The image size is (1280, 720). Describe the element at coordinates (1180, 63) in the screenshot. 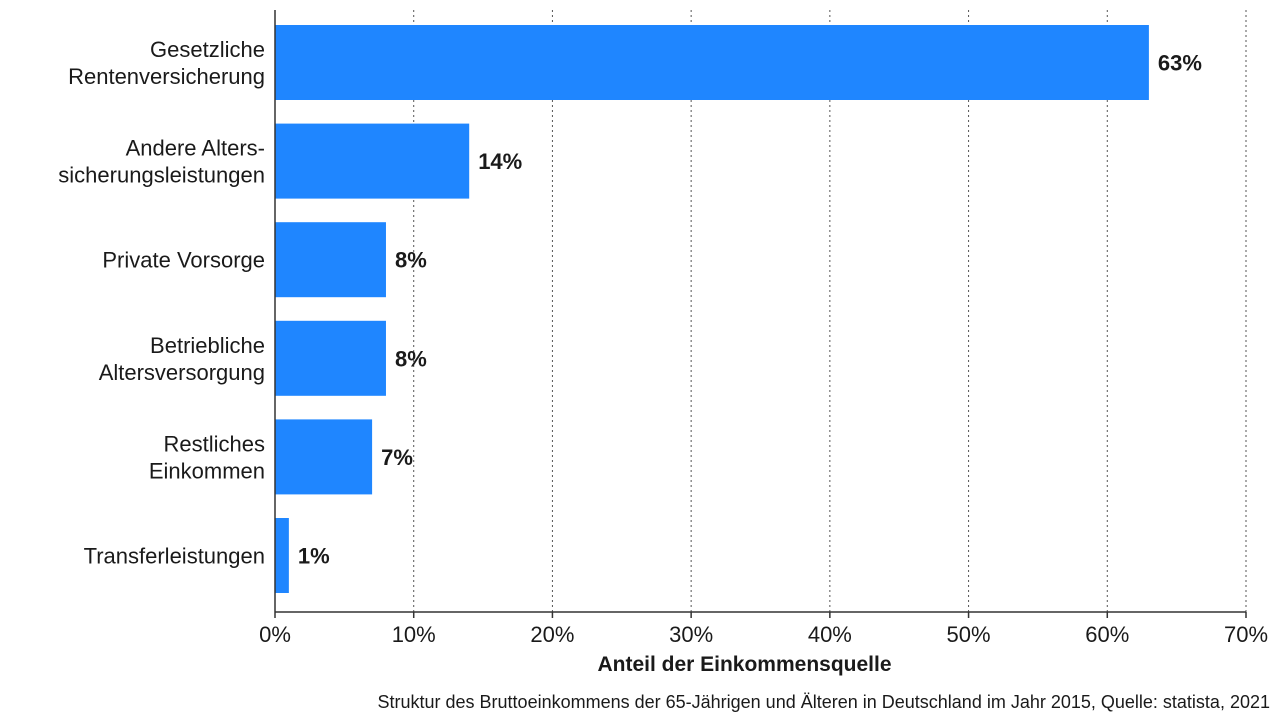

I see `data-label: 63%` at that location.